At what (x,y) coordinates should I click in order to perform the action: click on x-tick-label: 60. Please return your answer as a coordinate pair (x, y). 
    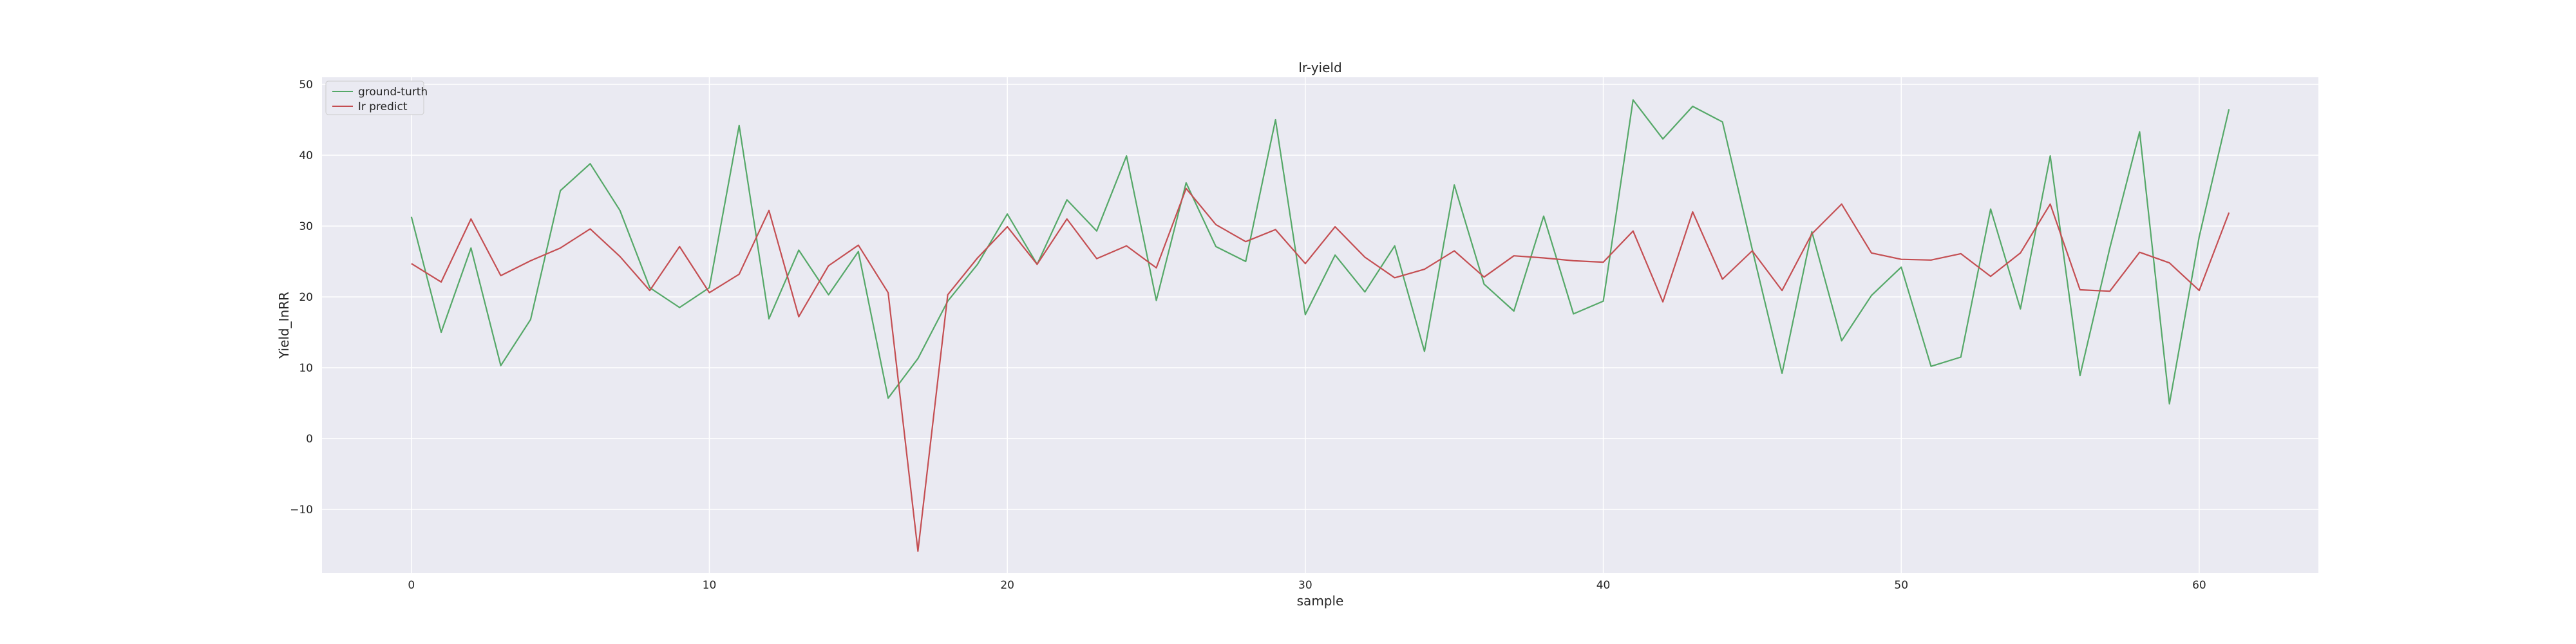
    Looking at the image, I should click on (2199, 586).